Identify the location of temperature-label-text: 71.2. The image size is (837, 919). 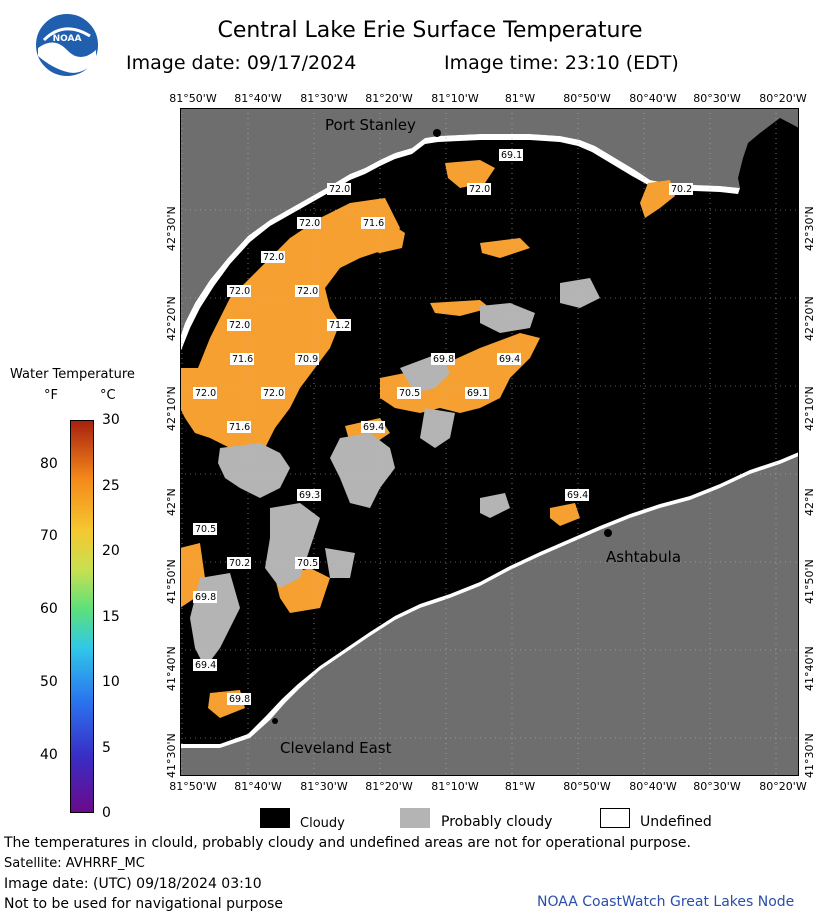
(339, 325).